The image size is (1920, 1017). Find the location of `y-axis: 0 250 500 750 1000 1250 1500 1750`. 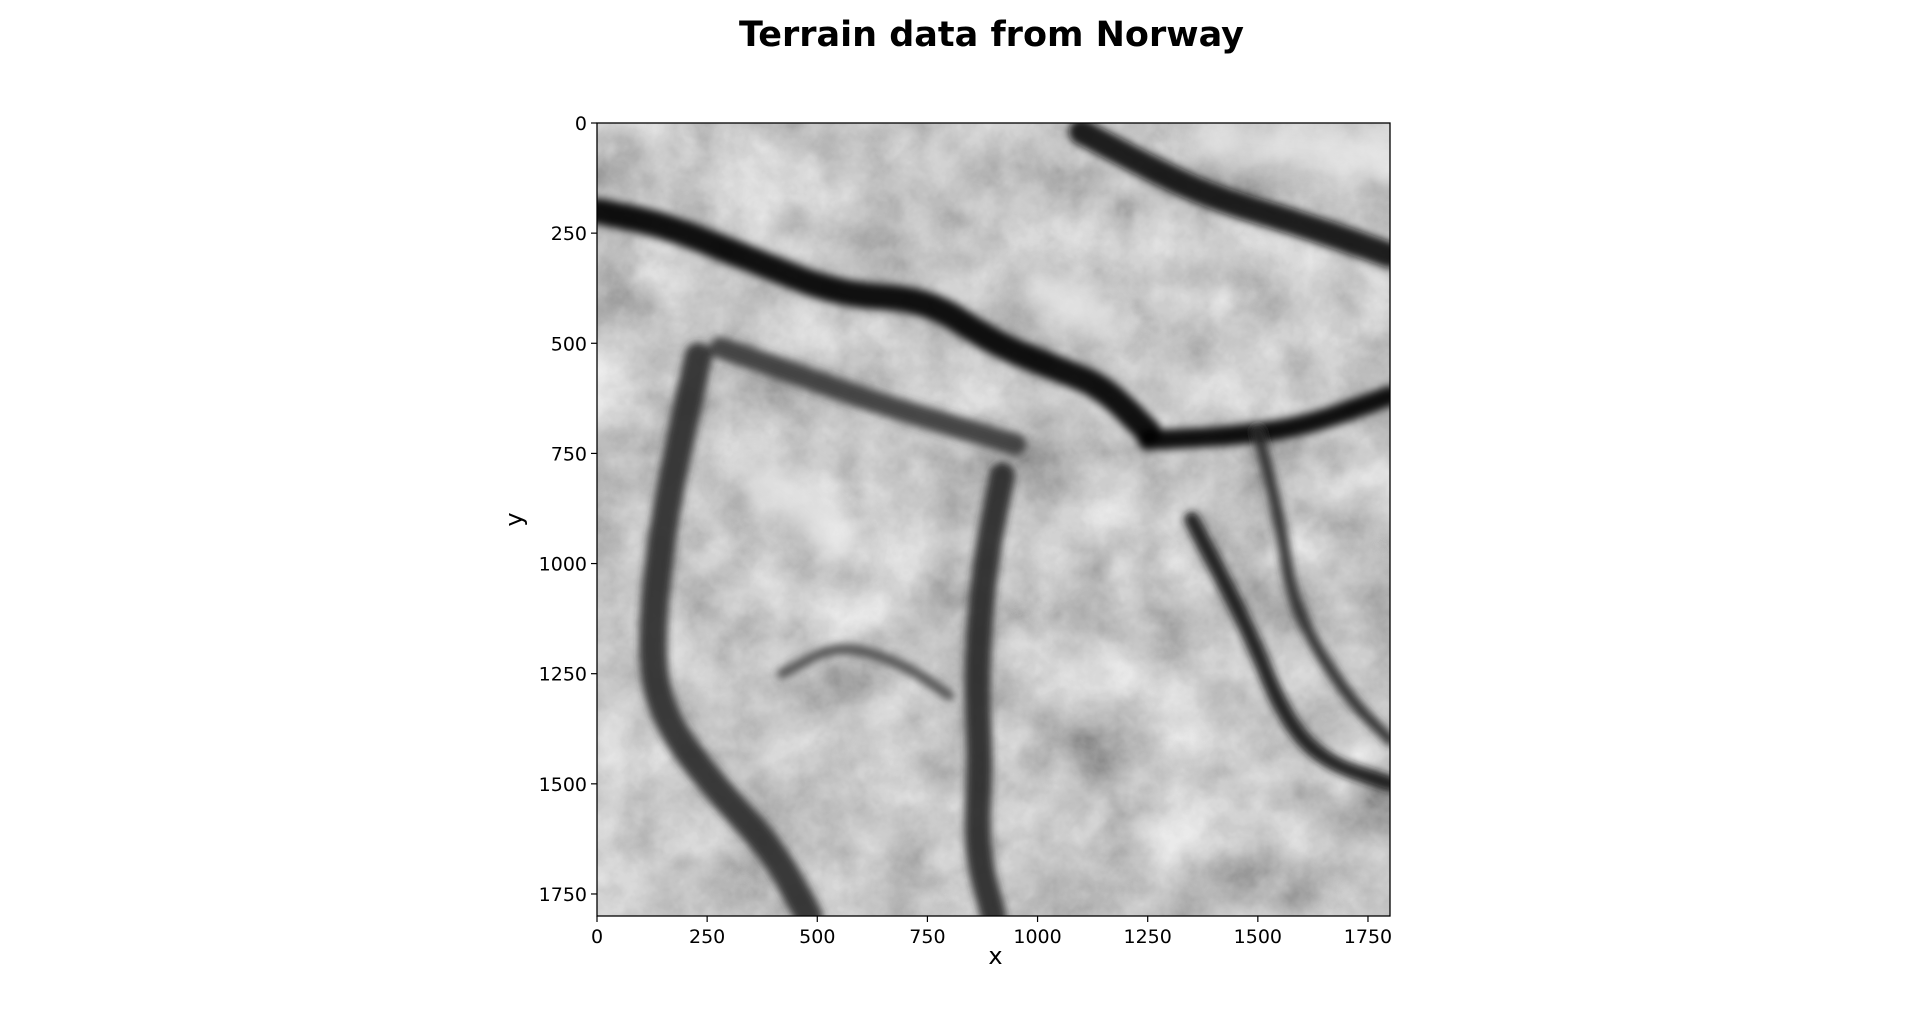

y-axis: 0 250 500 750 1000 1250 1500 1750 is located at coordinates (568, 509).